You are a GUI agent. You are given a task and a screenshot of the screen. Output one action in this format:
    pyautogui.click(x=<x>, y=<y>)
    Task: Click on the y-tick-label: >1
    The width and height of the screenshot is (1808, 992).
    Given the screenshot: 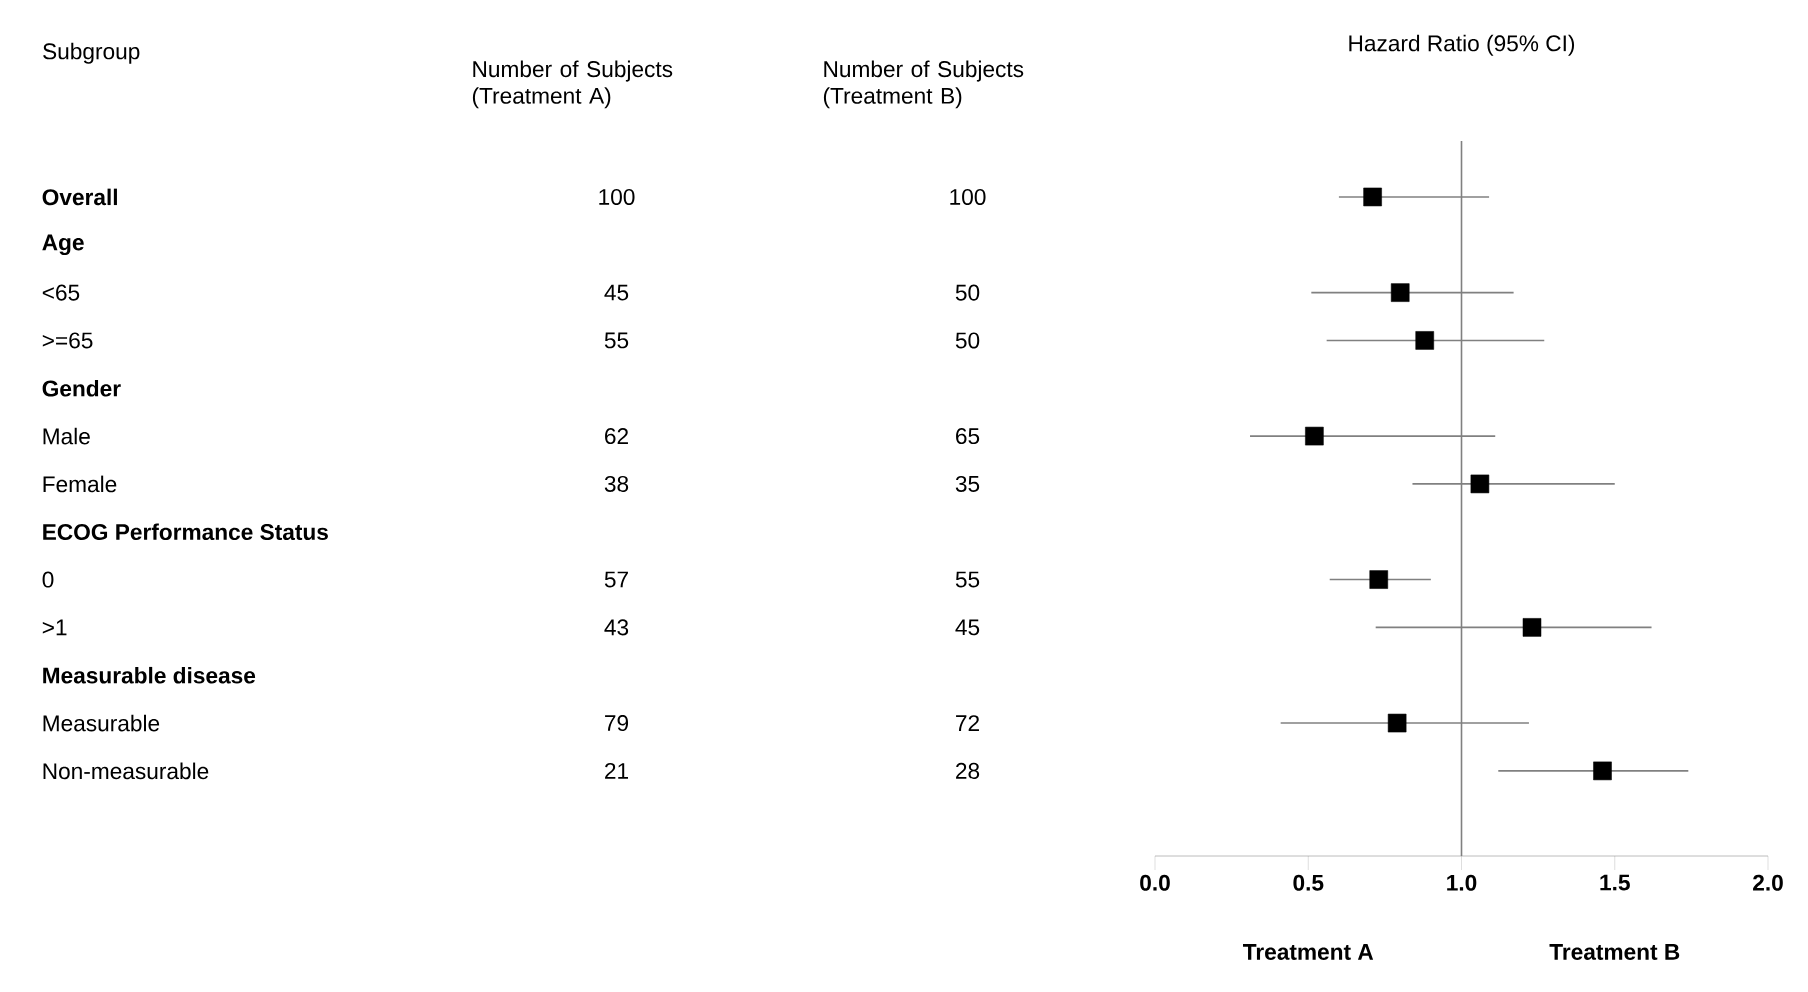 What is the action you would take?
    pyautogui.click(x=54, y=627)
    